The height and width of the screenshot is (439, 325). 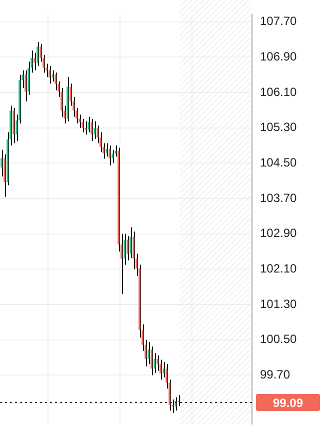 What do you see at coordinates (279, 233) in the screenshot?
I see `y-tick-label: 102.90` at bounding box center [279, 233].